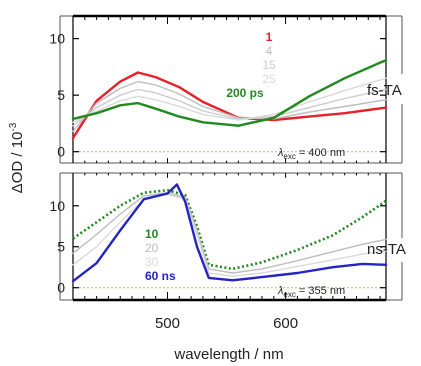 The width and height of the screenshot is (421, 366). What do you see at coordinates (269, 51) in the screenshot?
I see `legend-entry: 4` at bounding box center [269, 51].